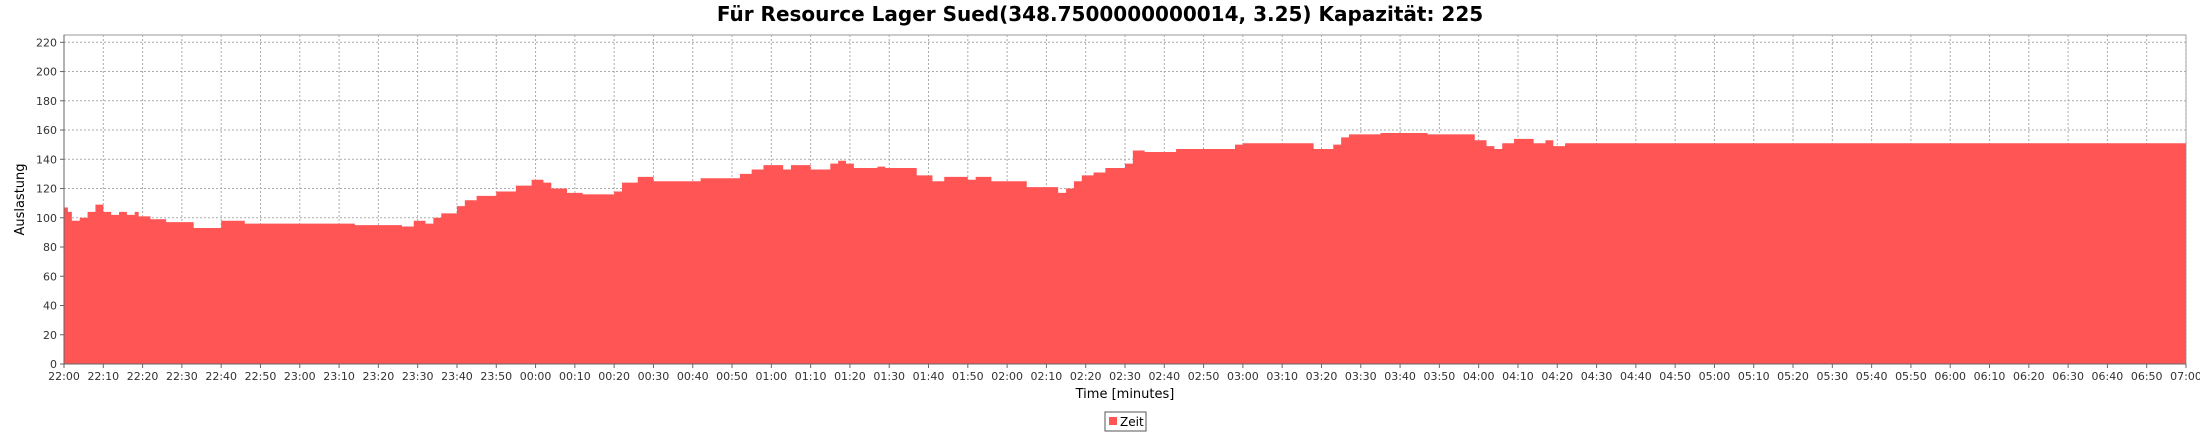  Describe the element at coordinates (1204, 376) in the screenshot. I see `x-tick-label: 02:50` at that location.